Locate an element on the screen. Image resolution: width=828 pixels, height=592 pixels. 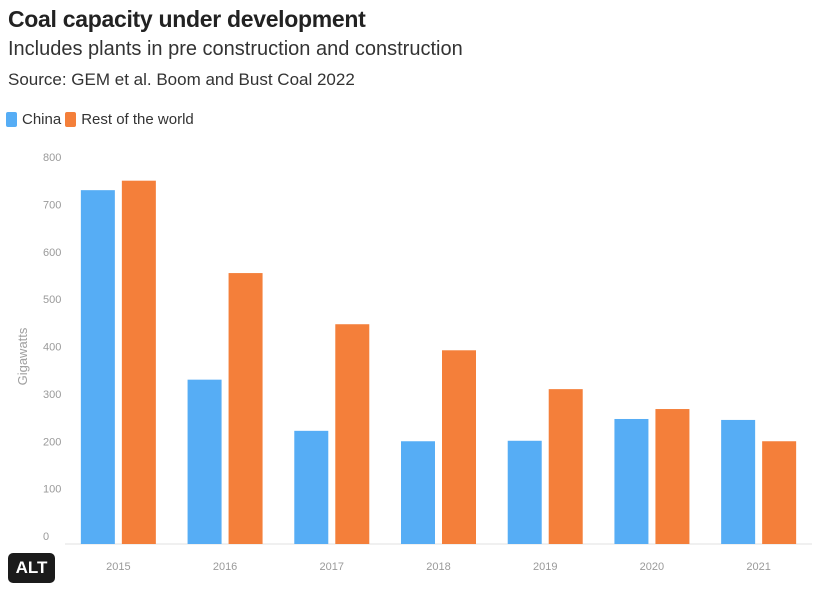
y-tick-label: 400 is located at coordinates (52, 348).